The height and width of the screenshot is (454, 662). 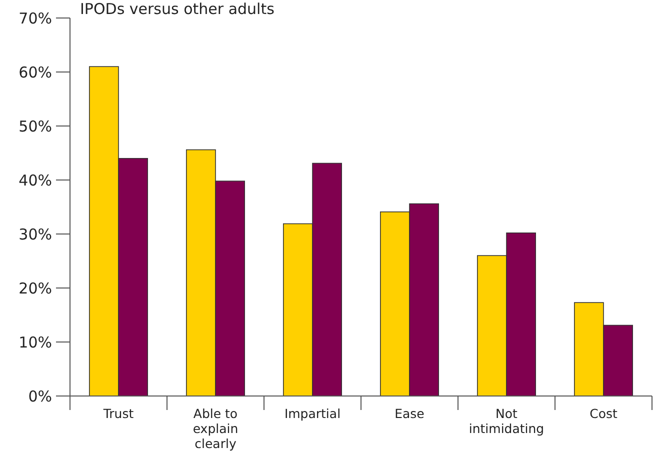 What do you see at coordinates (35, 180) in the screenshot?
I see `y-tick-label: 40%` at bounding box center [35, 180].